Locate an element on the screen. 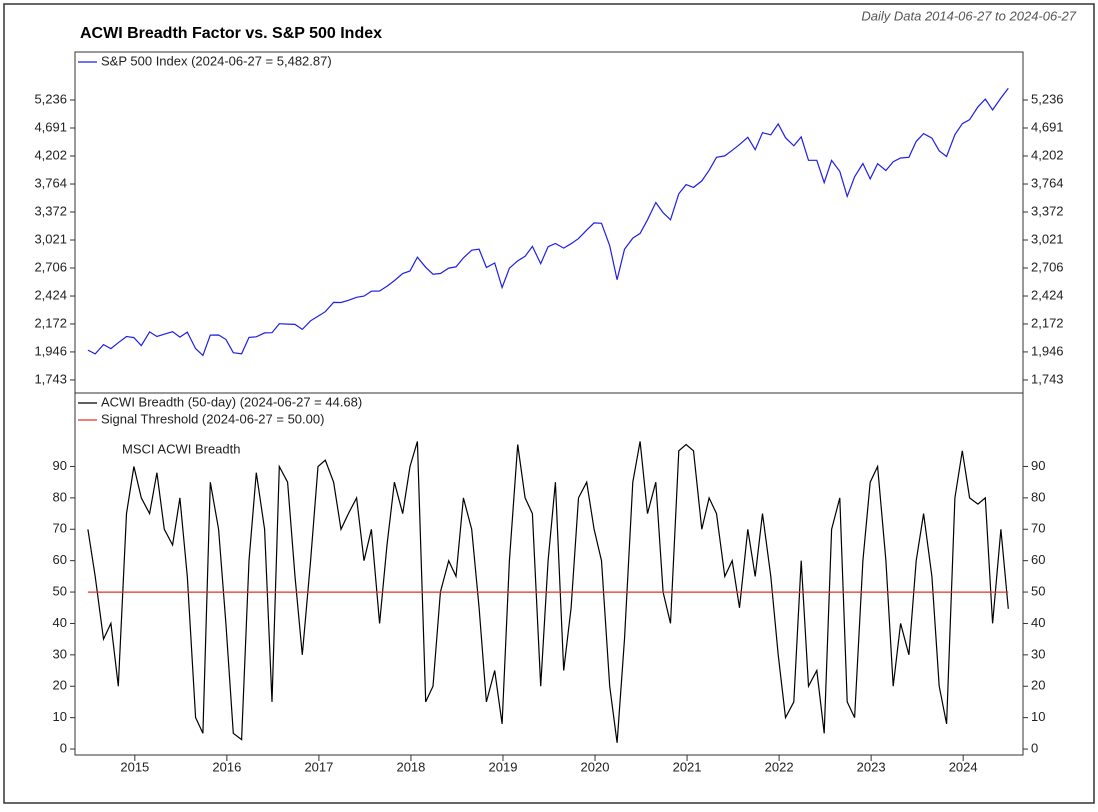  x-tick-label: 2020 is located at coordinates (595, 766).